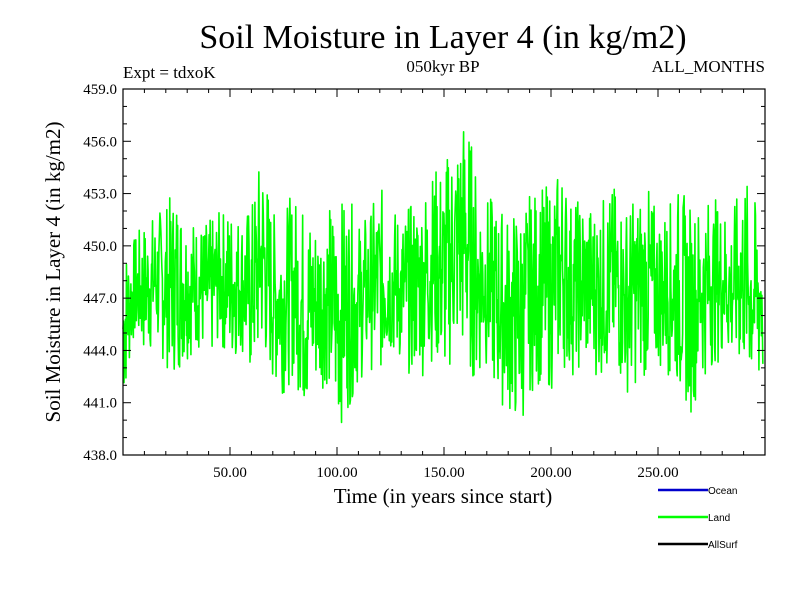  Describe the element at coordinates (336, 473) in the screenshot. I see `x-tick-label: 100.00` at that location.